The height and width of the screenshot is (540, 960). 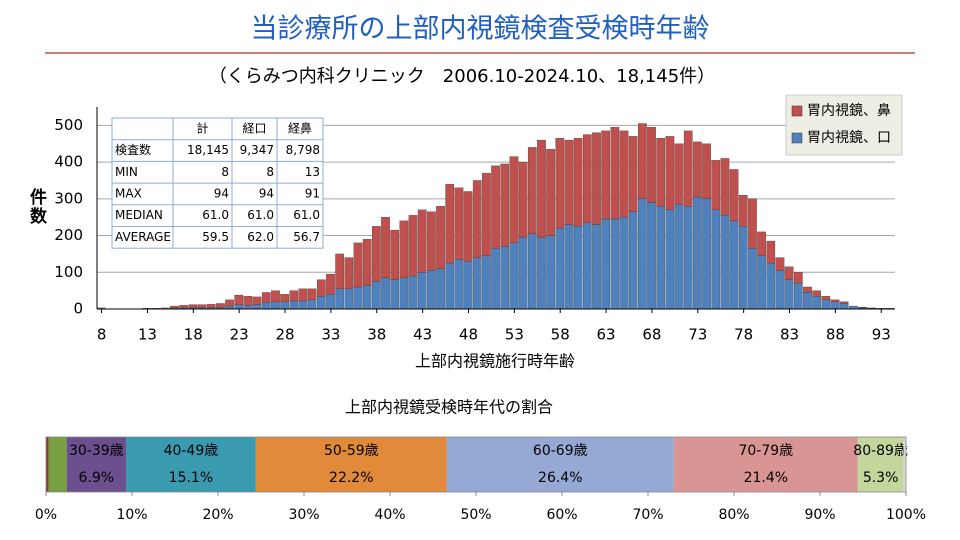 What do you see at coordinates (303, 515) in the screenshot?
I see `x-tick-label: 30%` at bounding box center [303, 515].